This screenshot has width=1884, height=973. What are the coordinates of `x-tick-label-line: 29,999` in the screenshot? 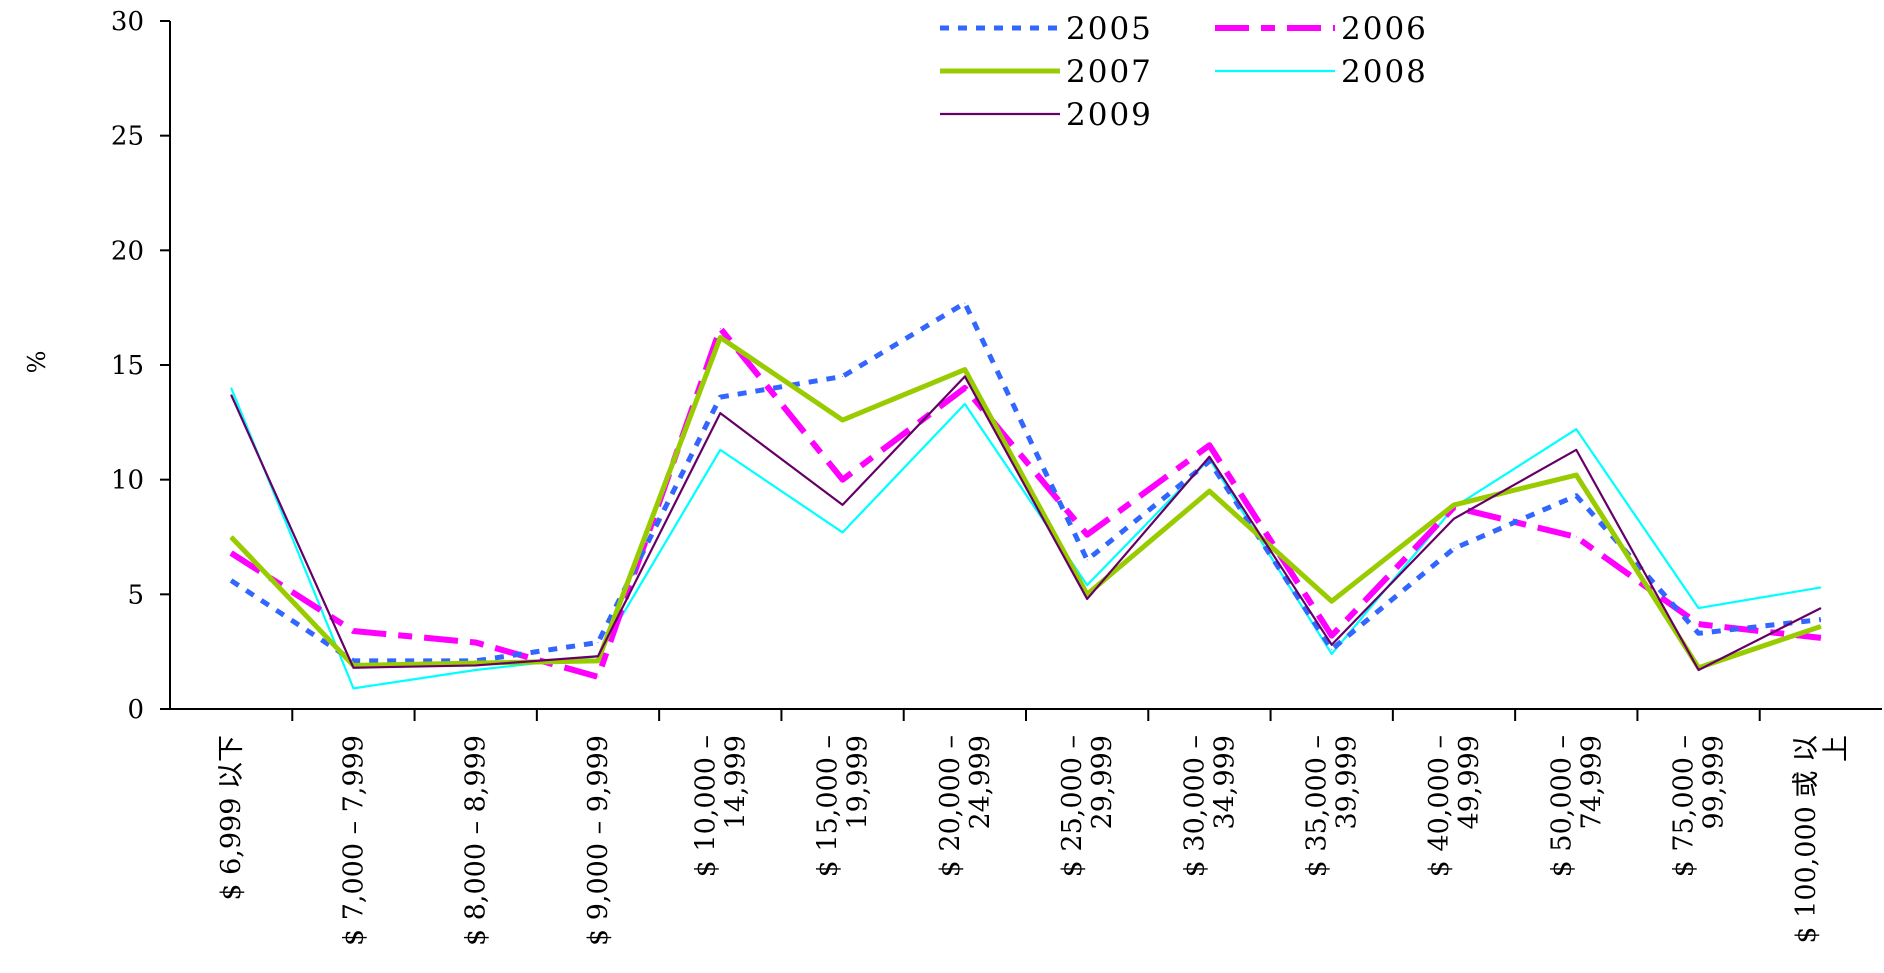 It's located at (1102, 782).